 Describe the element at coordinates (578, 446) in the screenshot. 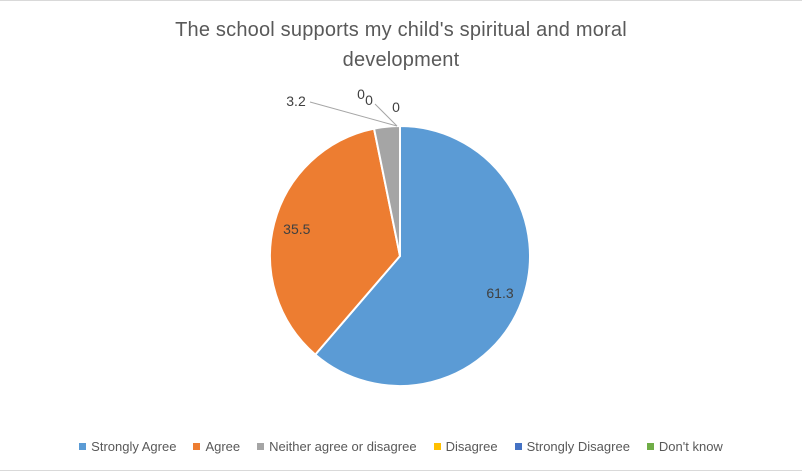

I see `legend-label: Strongly Disagree` at that location.